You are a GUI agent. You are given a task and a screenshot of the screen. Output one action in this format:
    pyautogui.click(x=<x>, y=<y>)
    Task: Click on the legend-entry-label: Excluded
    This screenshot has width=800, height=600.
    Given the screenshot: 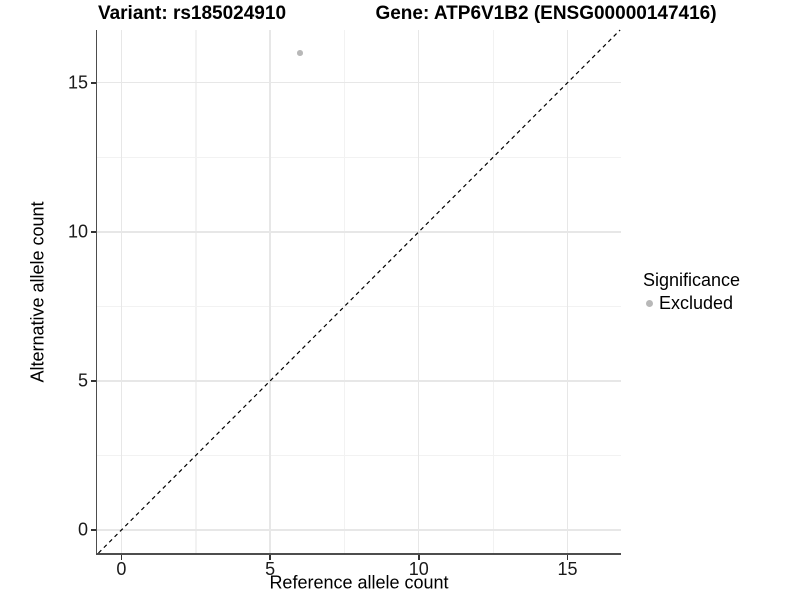 What is the action you would take?
    pyautogui.click(x=696, y=303)
    